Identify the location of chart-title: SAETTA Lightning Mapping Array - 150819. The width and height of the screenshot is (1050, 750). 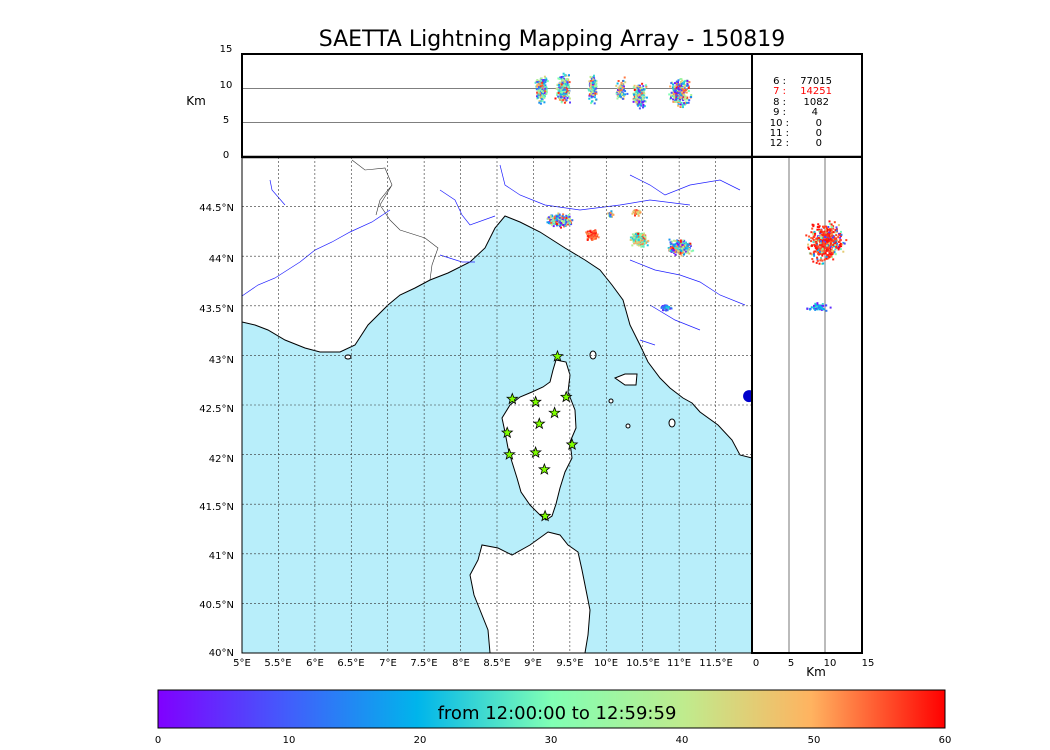
(552, 39).